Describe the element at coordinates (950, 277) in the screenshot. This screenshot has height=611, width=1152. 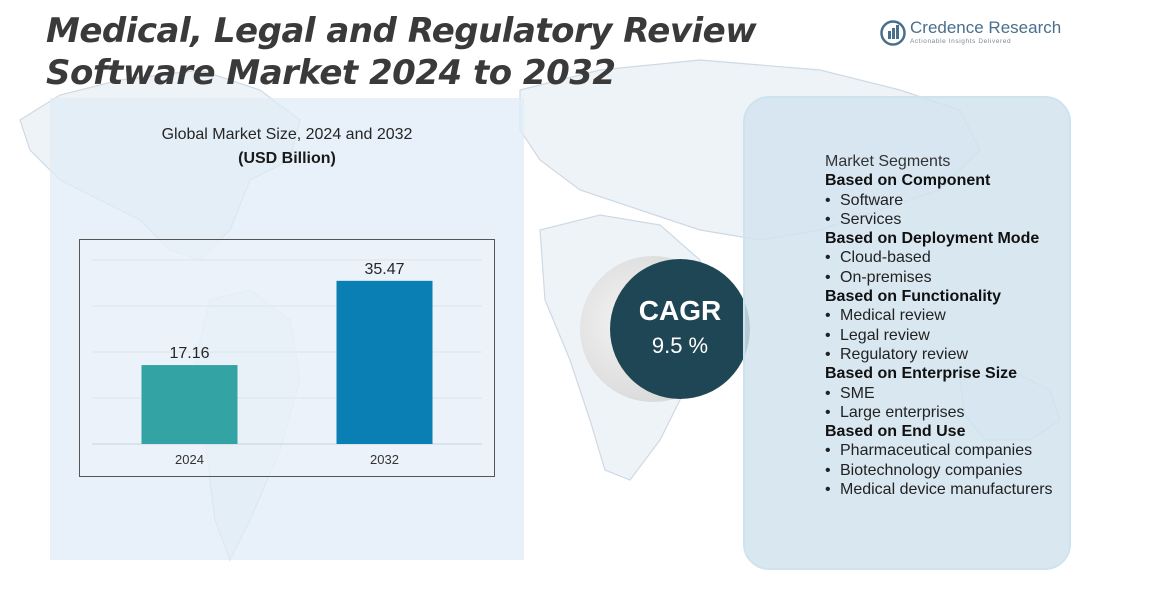
I see `segment-item: • On-premises` at that location.